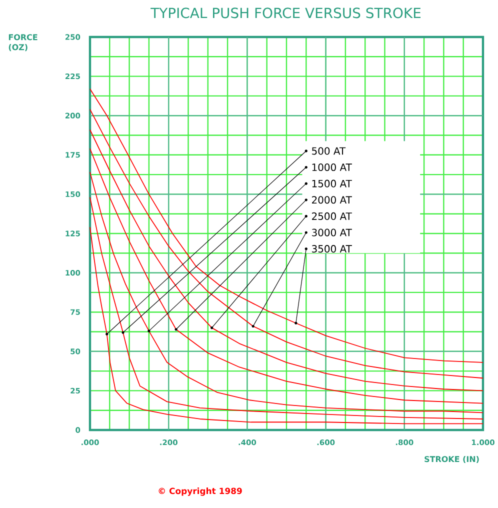  Describe the element at coordinates (329, 151) in the screenshot. I see `legend-label: 500 AT` at that location.